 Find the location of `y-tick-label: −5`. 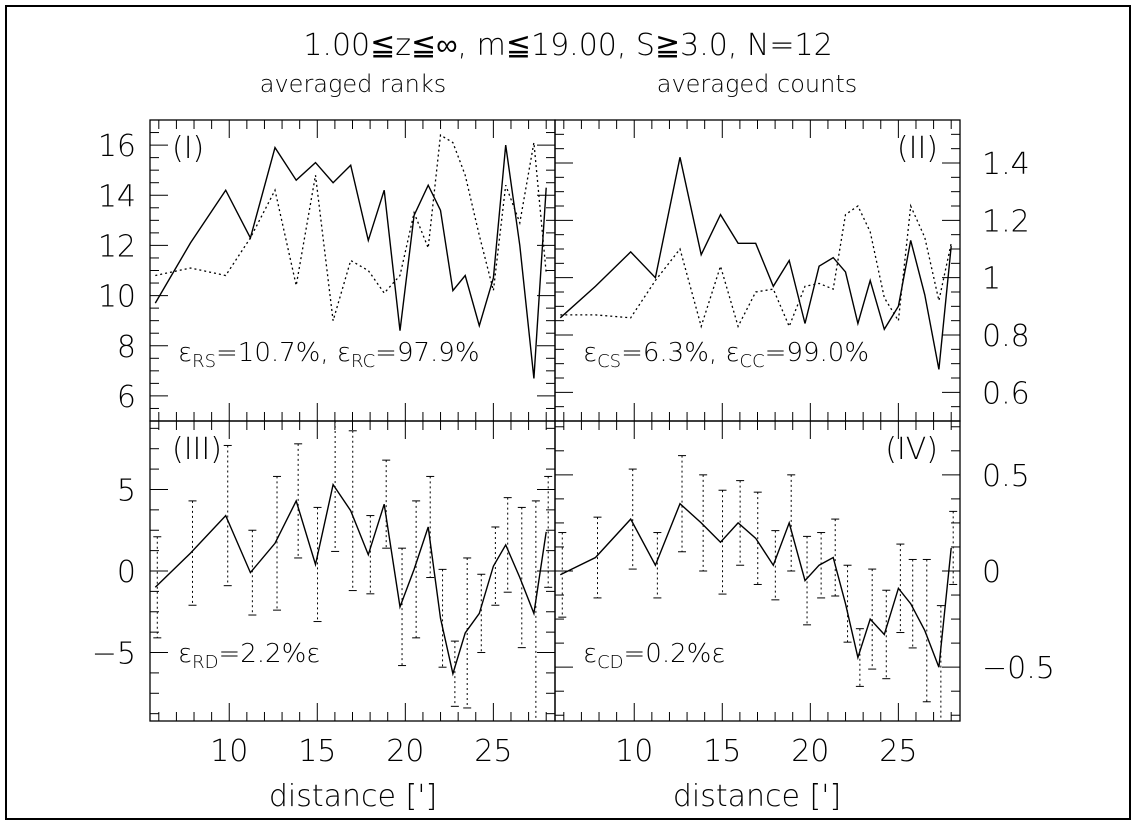

y-tick-label: −5 is located at coordinates (114, 654).